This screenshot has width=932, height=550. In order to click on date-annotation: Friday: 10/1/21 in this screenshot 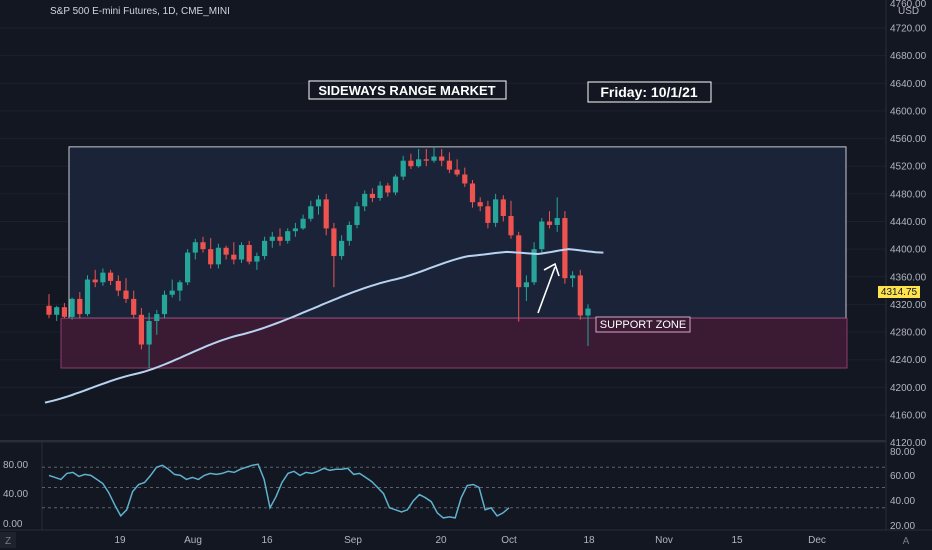, I will do `click(649, 92)`.